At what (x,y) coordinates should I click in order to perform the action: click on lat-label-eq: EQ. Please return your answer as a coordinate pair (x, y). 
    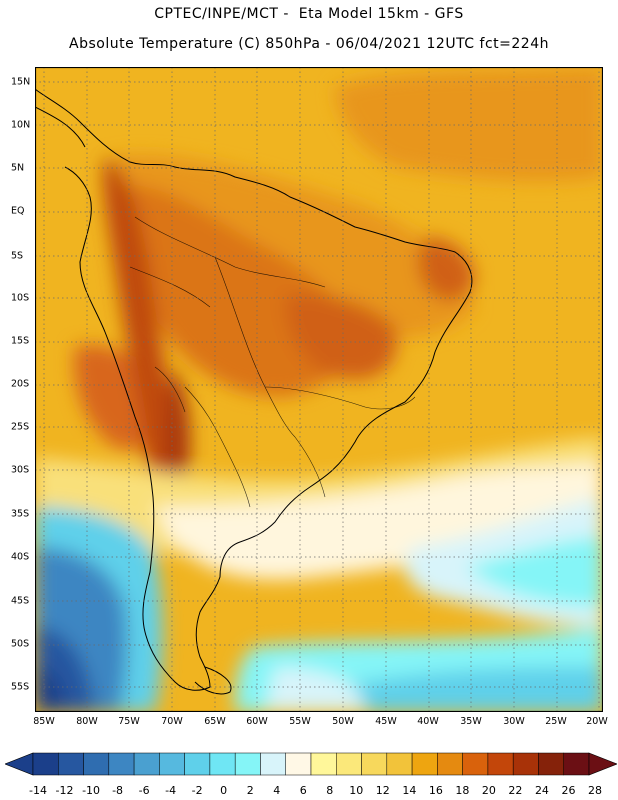
    Looking at the image, I should click on (18, 211).